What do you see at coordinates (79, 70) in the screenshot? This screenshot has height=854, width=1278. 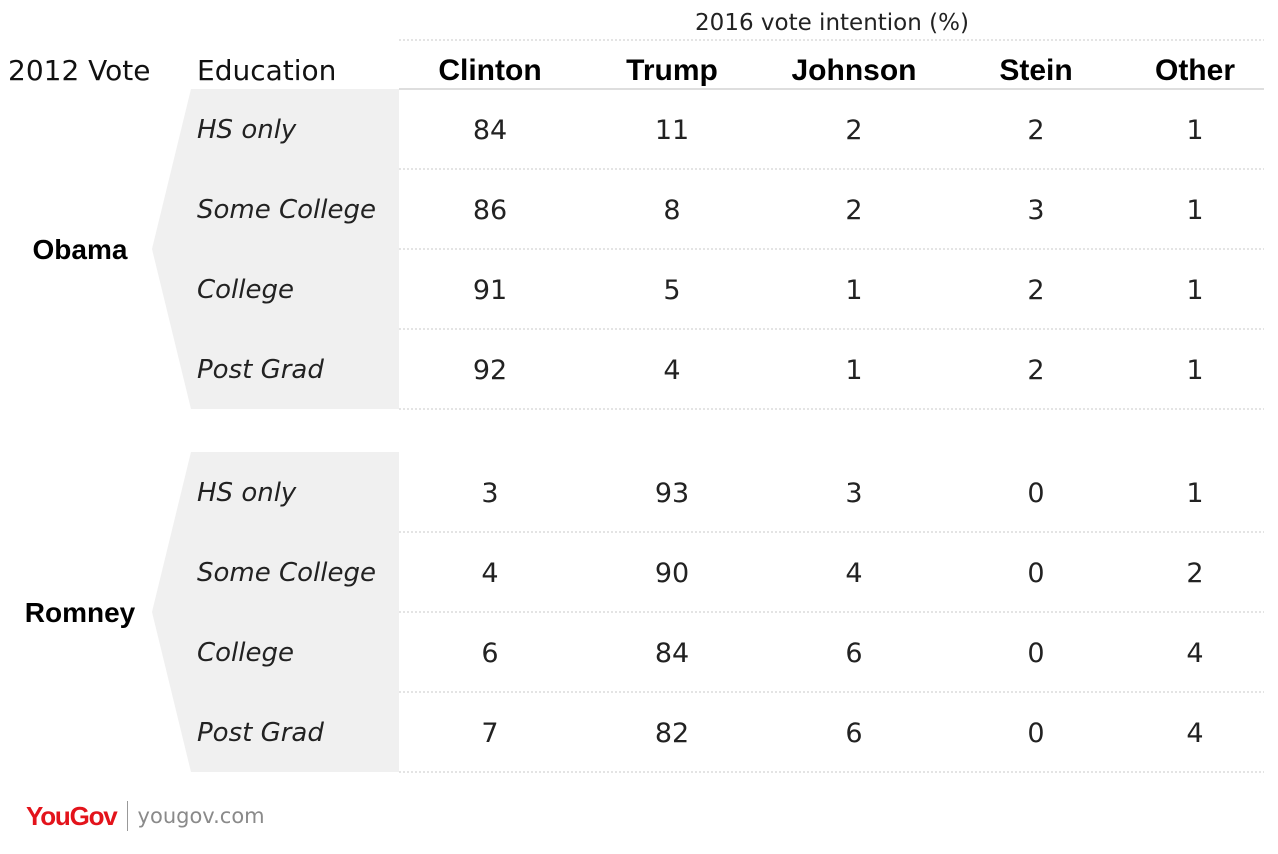 I see `vote-2012-column-header: 2012 Vote` at bounding box center [79, 70].